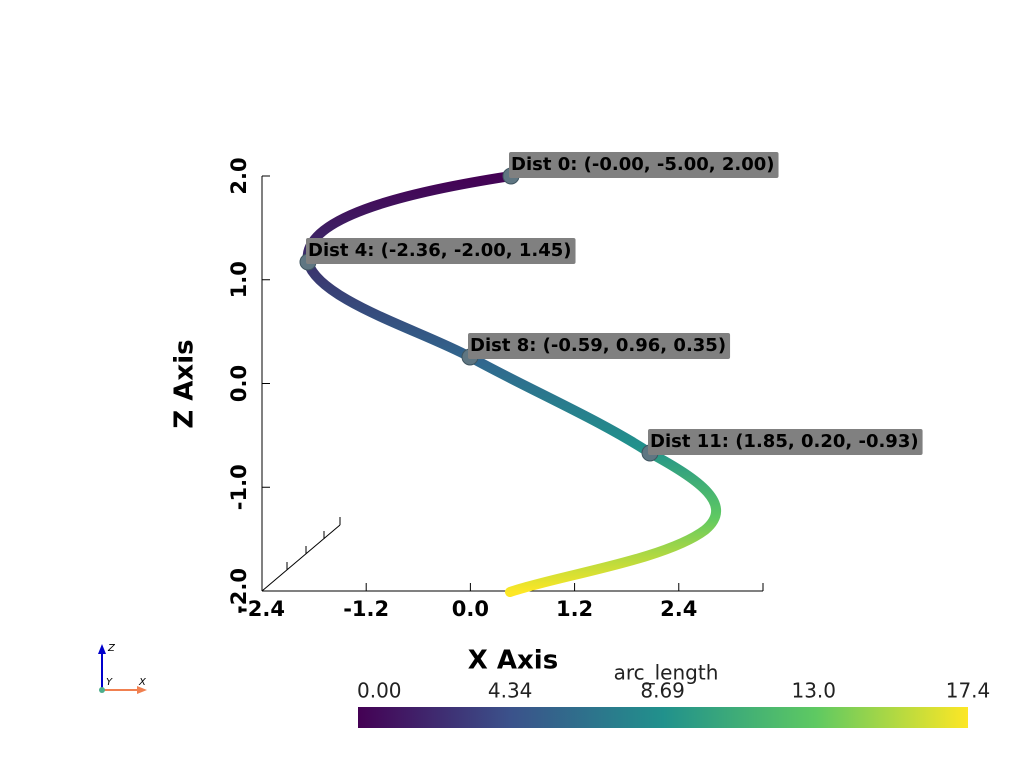 This screenshot has height=768, width=1024. Describe the element at coordinates (239, 175) in the screenshot. I see `z-tick-label: 2.0` at that location.